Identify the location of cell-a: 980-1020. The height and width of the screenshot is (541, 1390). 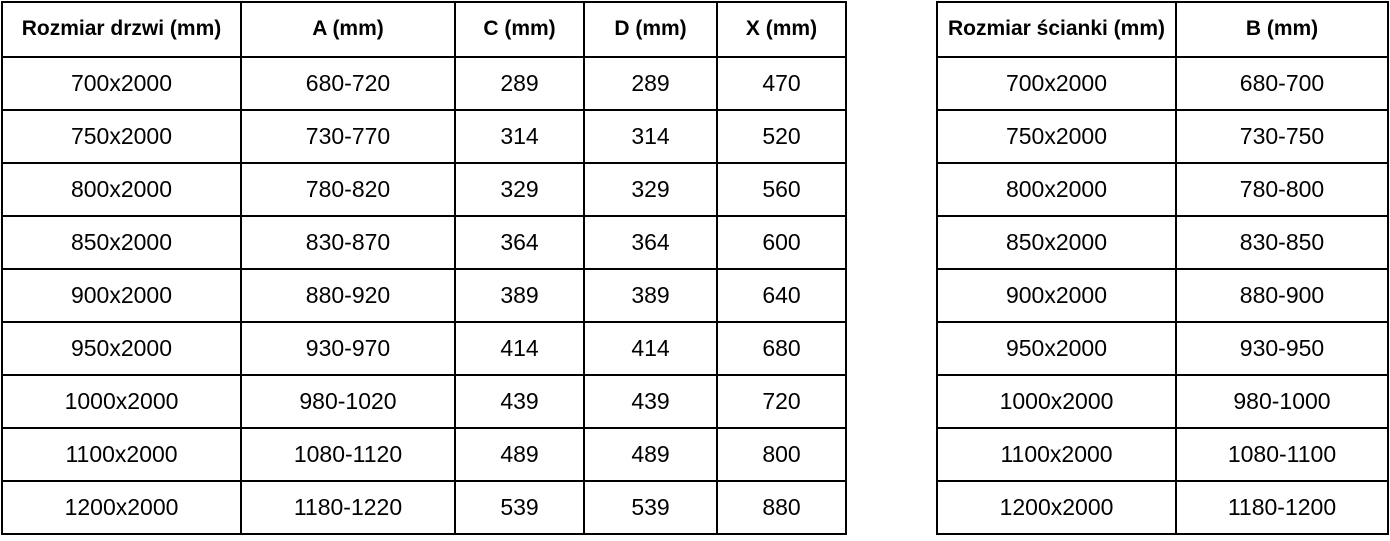
(348, 401).